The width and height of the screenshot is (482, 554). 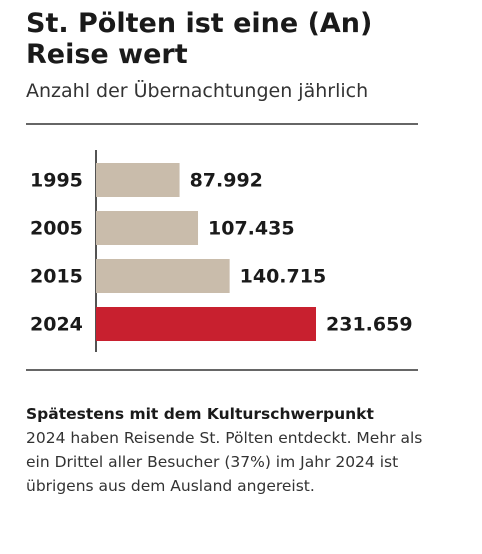 I want to click on value-label: 231.659, so click(x=369, y=325).